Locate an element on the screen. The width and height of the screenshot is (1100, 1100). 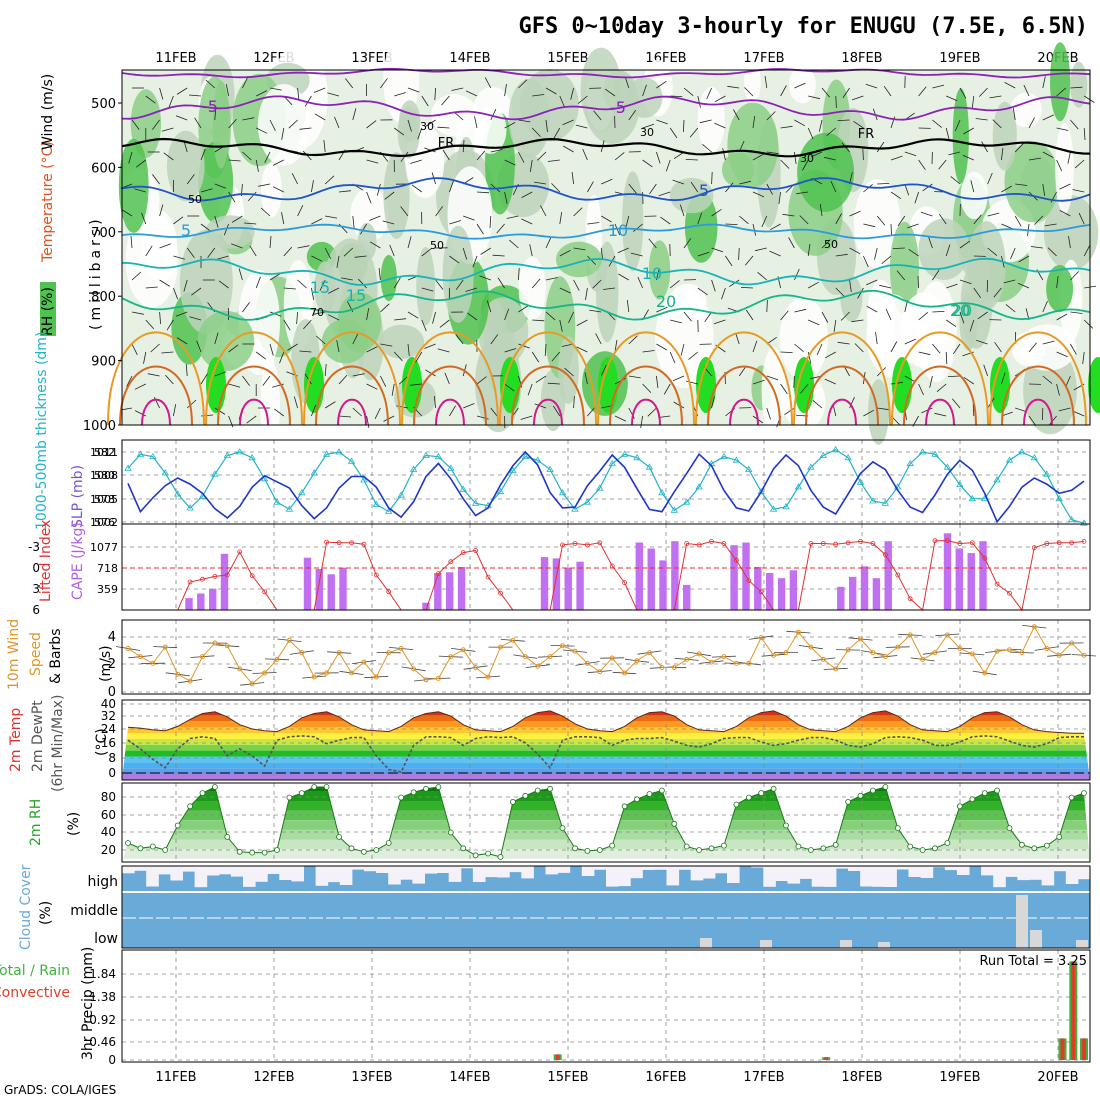
rh-bands is located at coordinates (606, 823).